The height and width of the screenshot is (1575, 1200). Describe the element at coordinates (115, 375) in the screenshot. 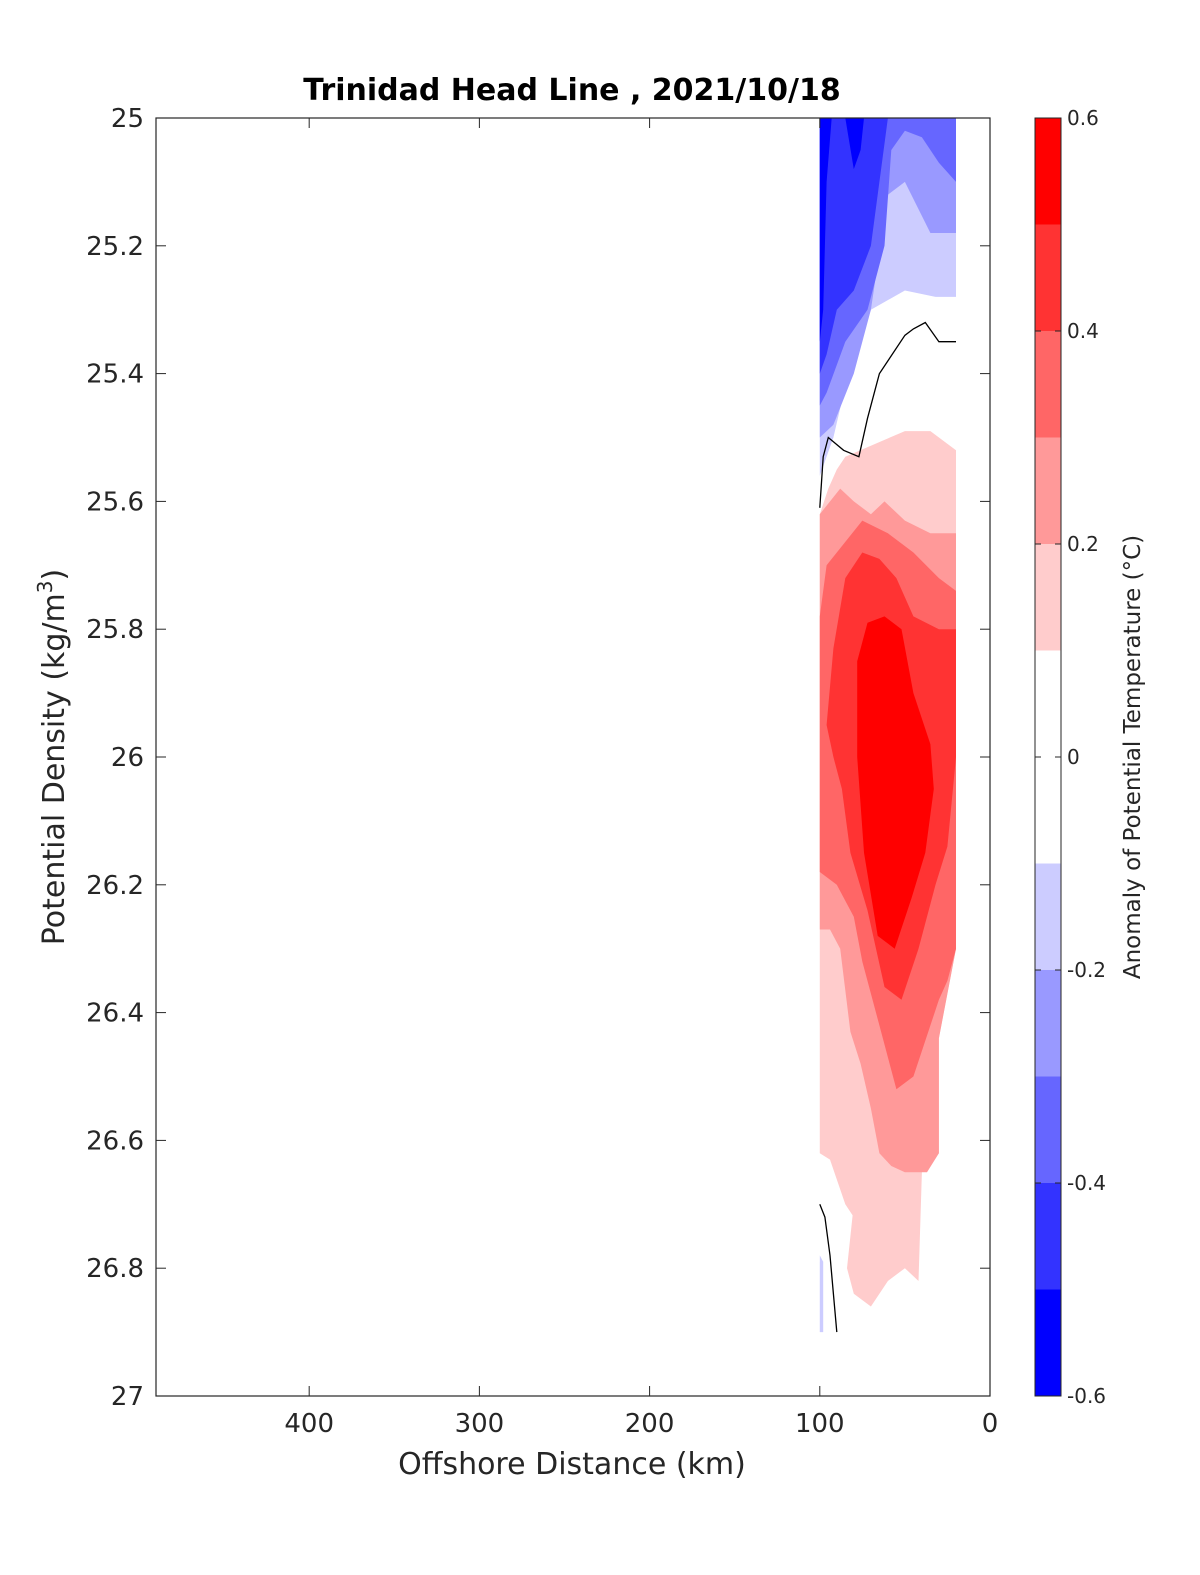

I see `y-tick-label: 25.4` at that location.